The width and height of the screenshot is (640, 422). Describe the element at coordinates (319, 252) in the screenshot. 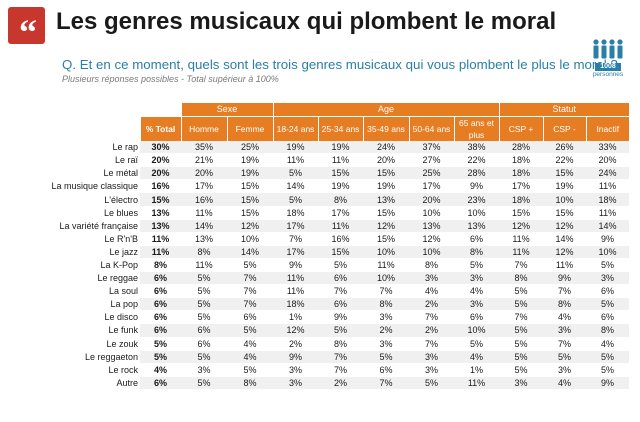

I see `table-row: Le jazz 11% 8% 14% 17% 15% 10% 10% 8% 11% 12% 10%` at that location.